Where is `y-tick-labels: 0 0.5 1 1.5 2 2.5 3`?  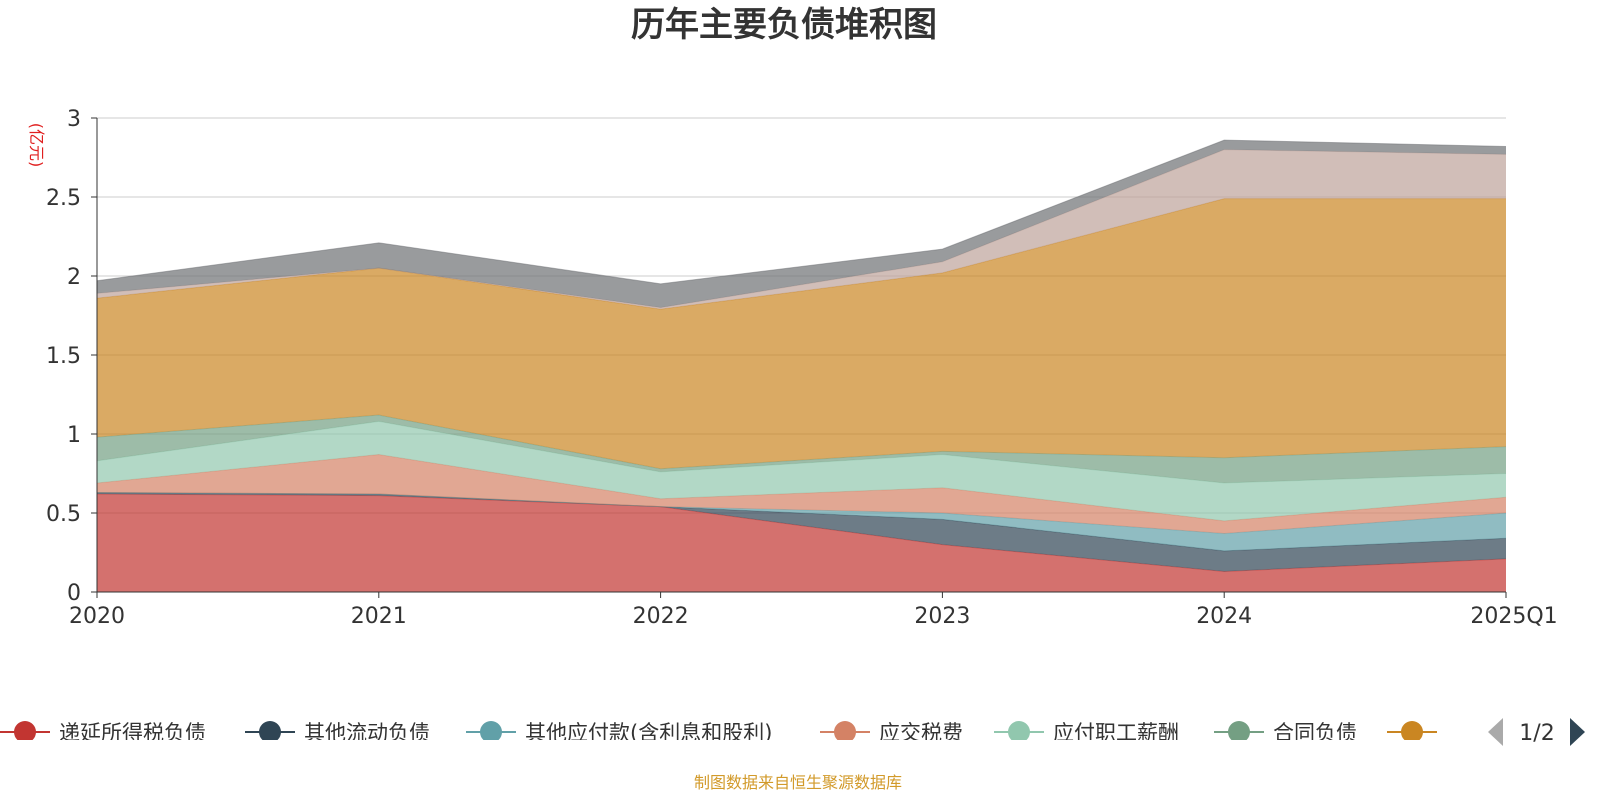
y-tick-labels: 0 0.5 1 1.5 2 2.5 3 is located at coordinates (71, 356).